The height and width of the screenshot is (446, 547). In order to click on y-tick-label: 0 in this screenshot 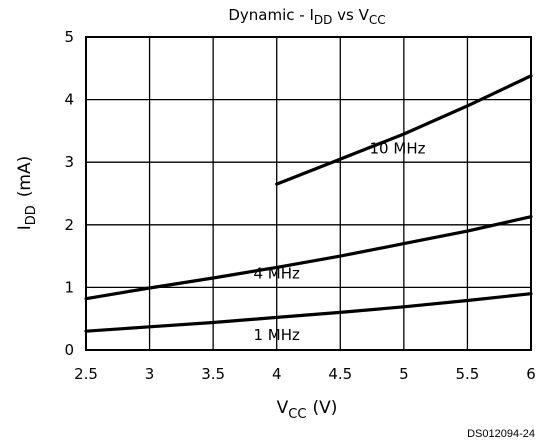, I will do `click(69, 350)`.